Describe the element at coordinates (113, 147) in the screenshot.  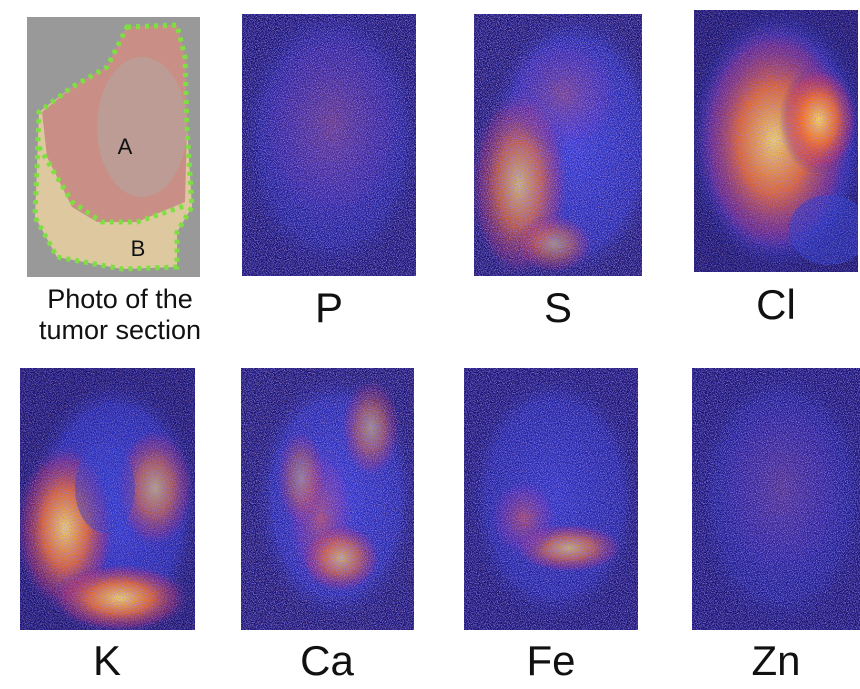
I see `tumor-photo: A B` at that location.